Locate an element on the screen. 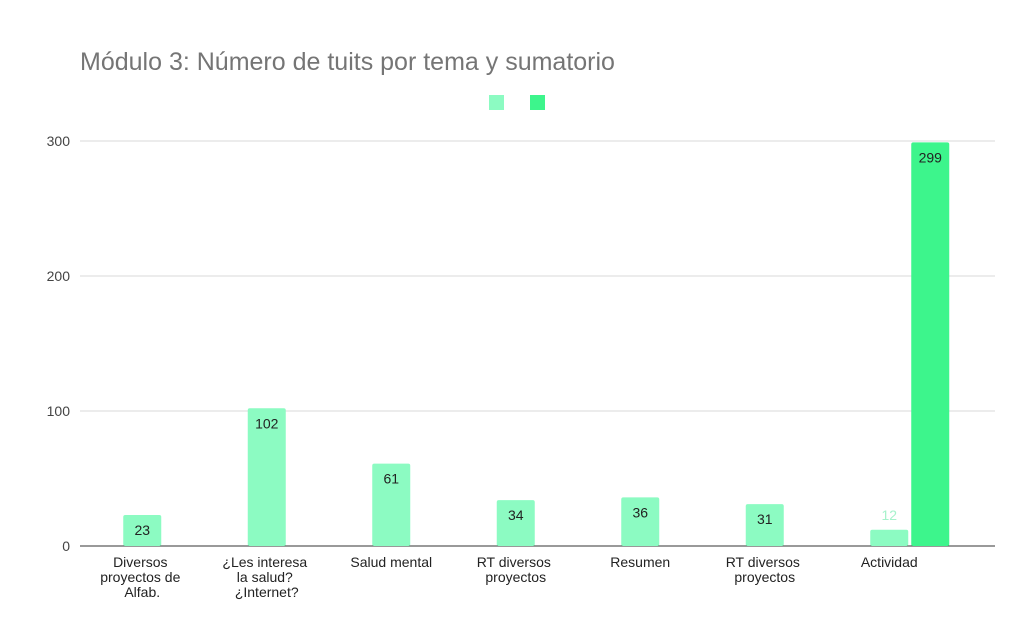 The height and width of the screenshot is (618, 1014). value-label: 34 is located at coordinates (516, 515).